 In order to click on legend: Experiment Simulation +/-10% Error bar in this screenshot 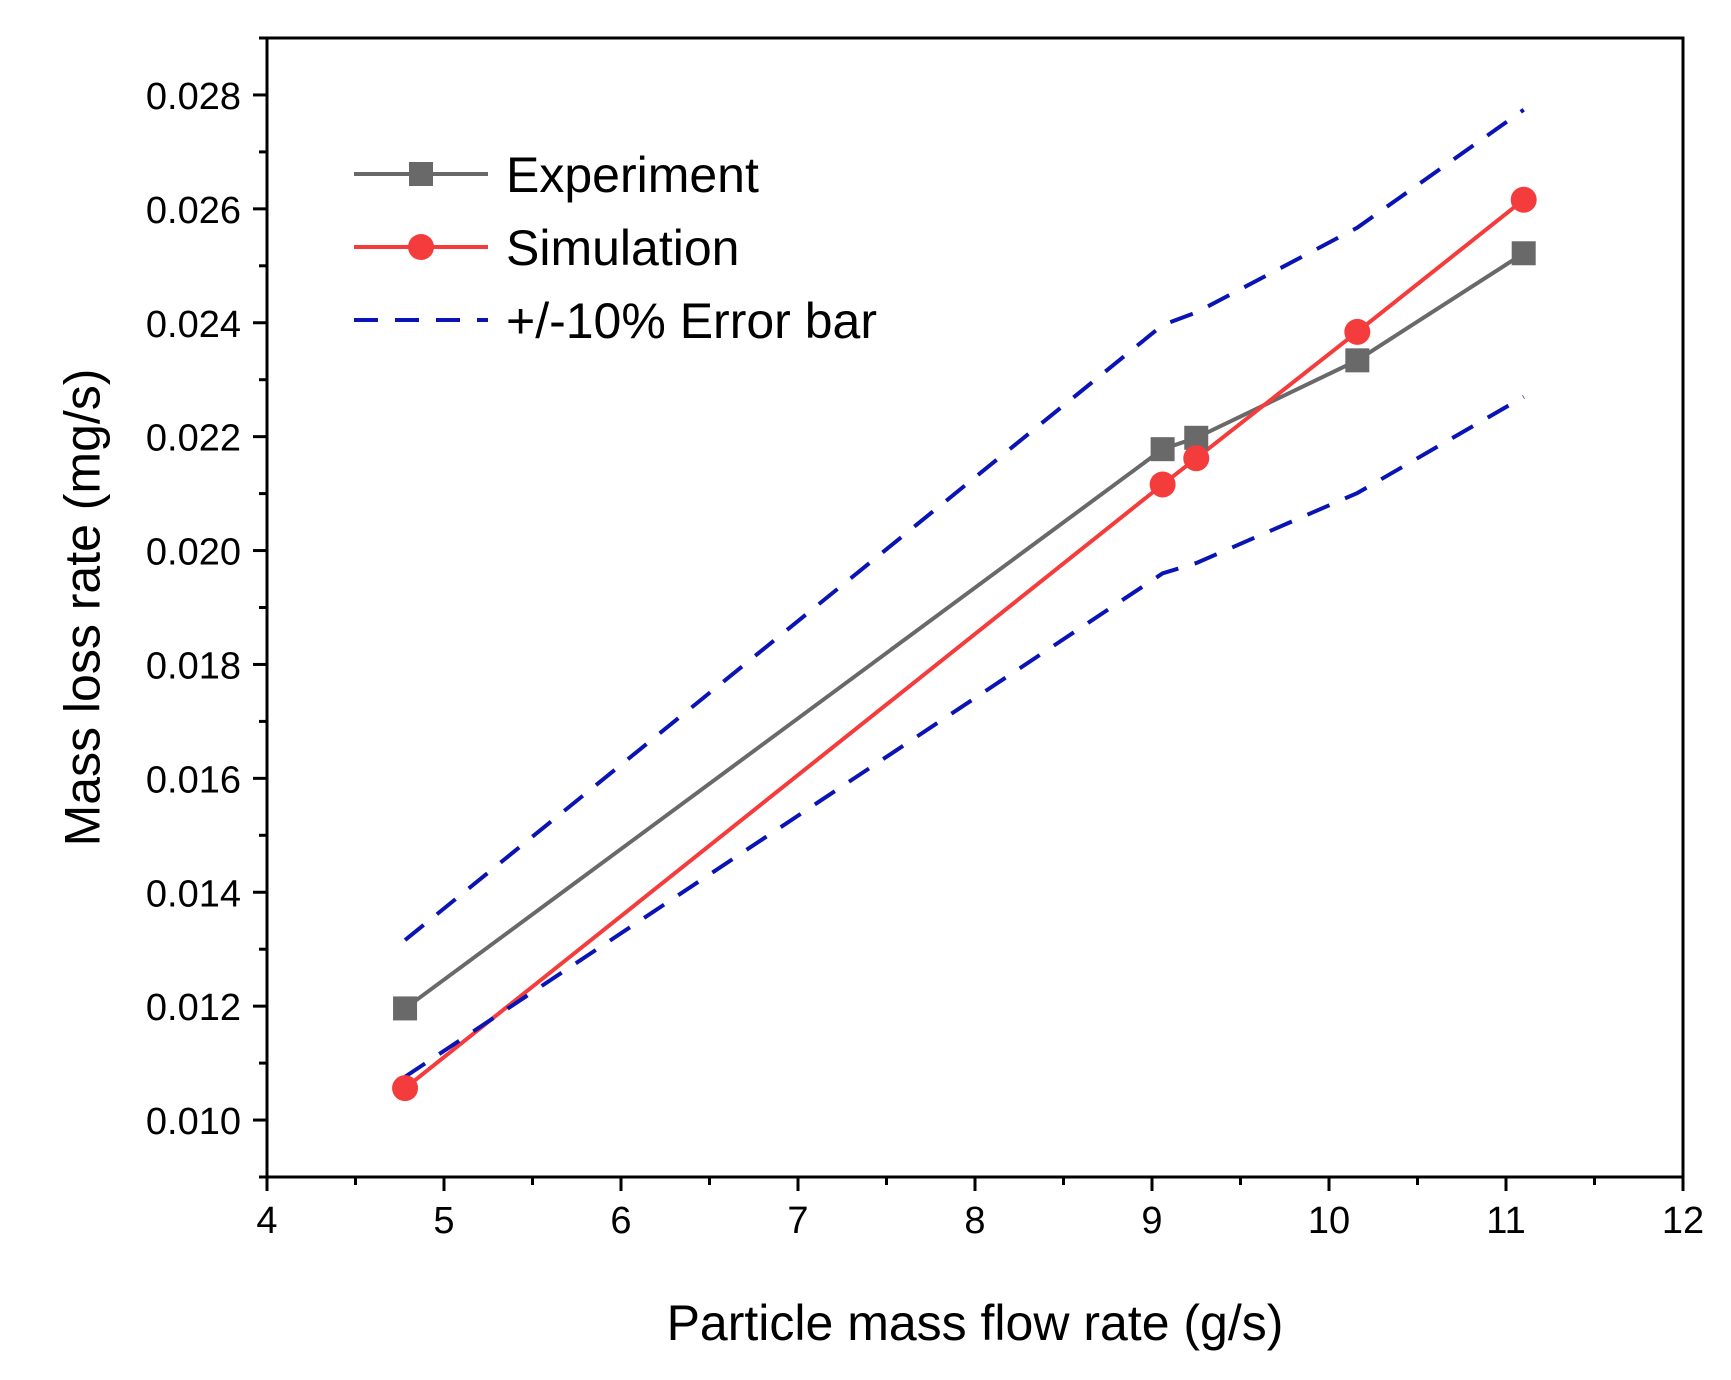, I will do `click(615, 248)`.